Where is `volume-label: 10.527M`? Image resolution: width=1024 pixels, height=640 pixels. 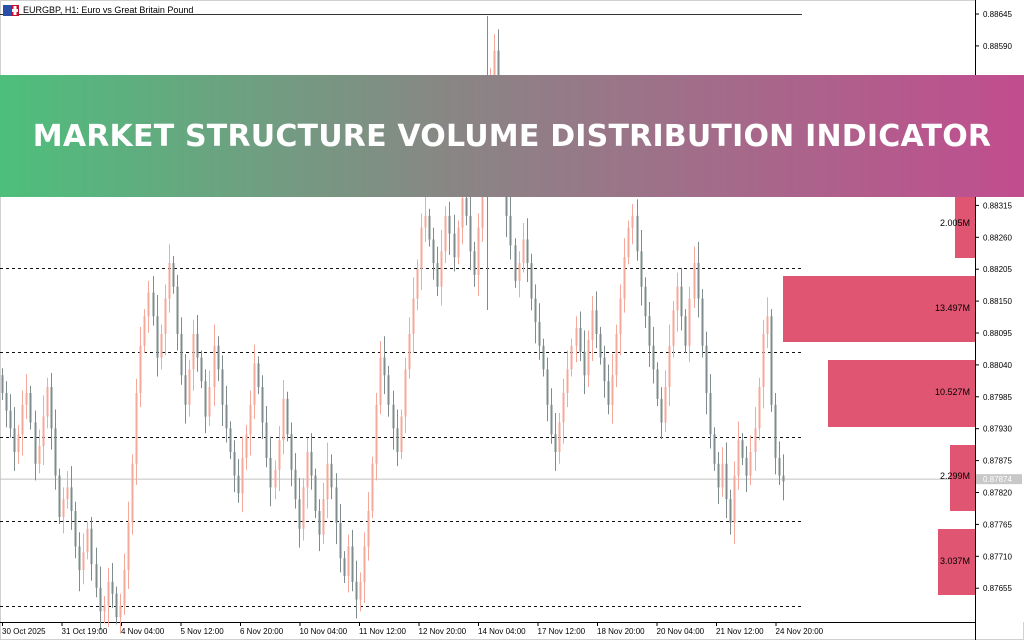
volume-label: 10.527M is located at coordinates (952, 392).